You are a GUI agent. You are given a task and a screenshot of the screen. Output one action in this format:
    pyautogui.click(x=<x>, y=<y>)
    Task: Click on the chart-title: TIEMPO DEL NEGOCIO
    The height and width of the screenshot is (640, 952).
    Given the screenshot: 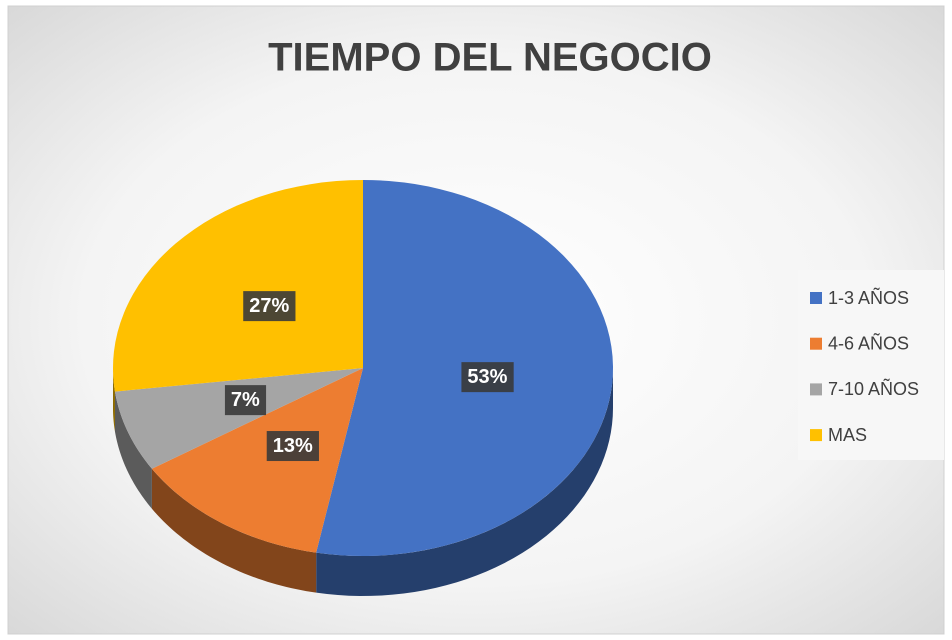 What is the action you would take?
    pyautogui.click(x=490, y=58)
    